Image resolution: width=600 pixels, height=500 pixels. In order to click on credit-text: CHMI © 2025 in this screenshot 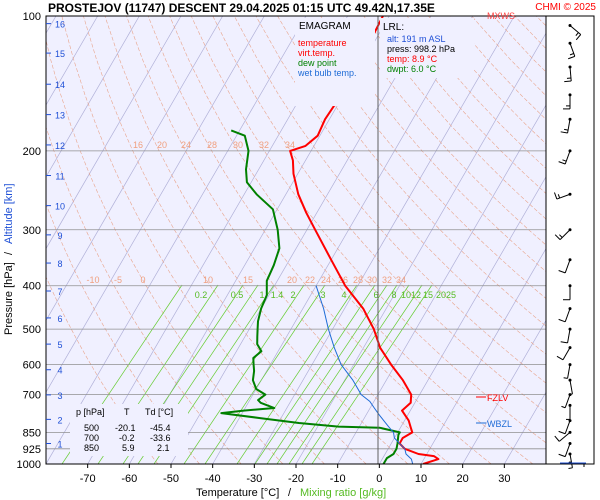, I will do `click(565, 7)`.